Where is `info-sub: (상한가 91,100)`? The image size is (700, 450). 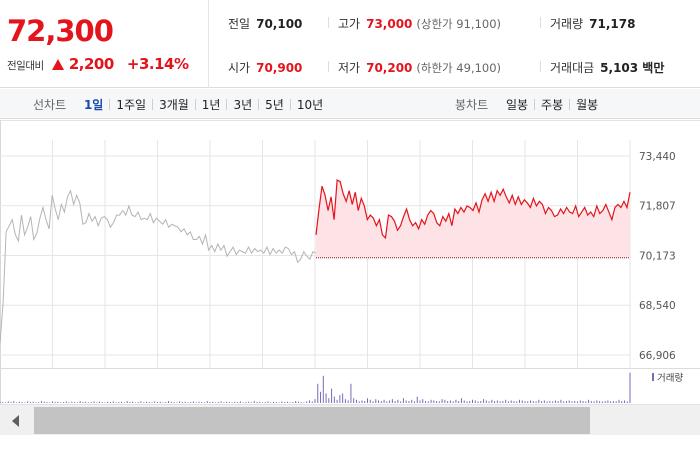 info-sub: (상한가 91,100) is located at coordinates (459, 24).